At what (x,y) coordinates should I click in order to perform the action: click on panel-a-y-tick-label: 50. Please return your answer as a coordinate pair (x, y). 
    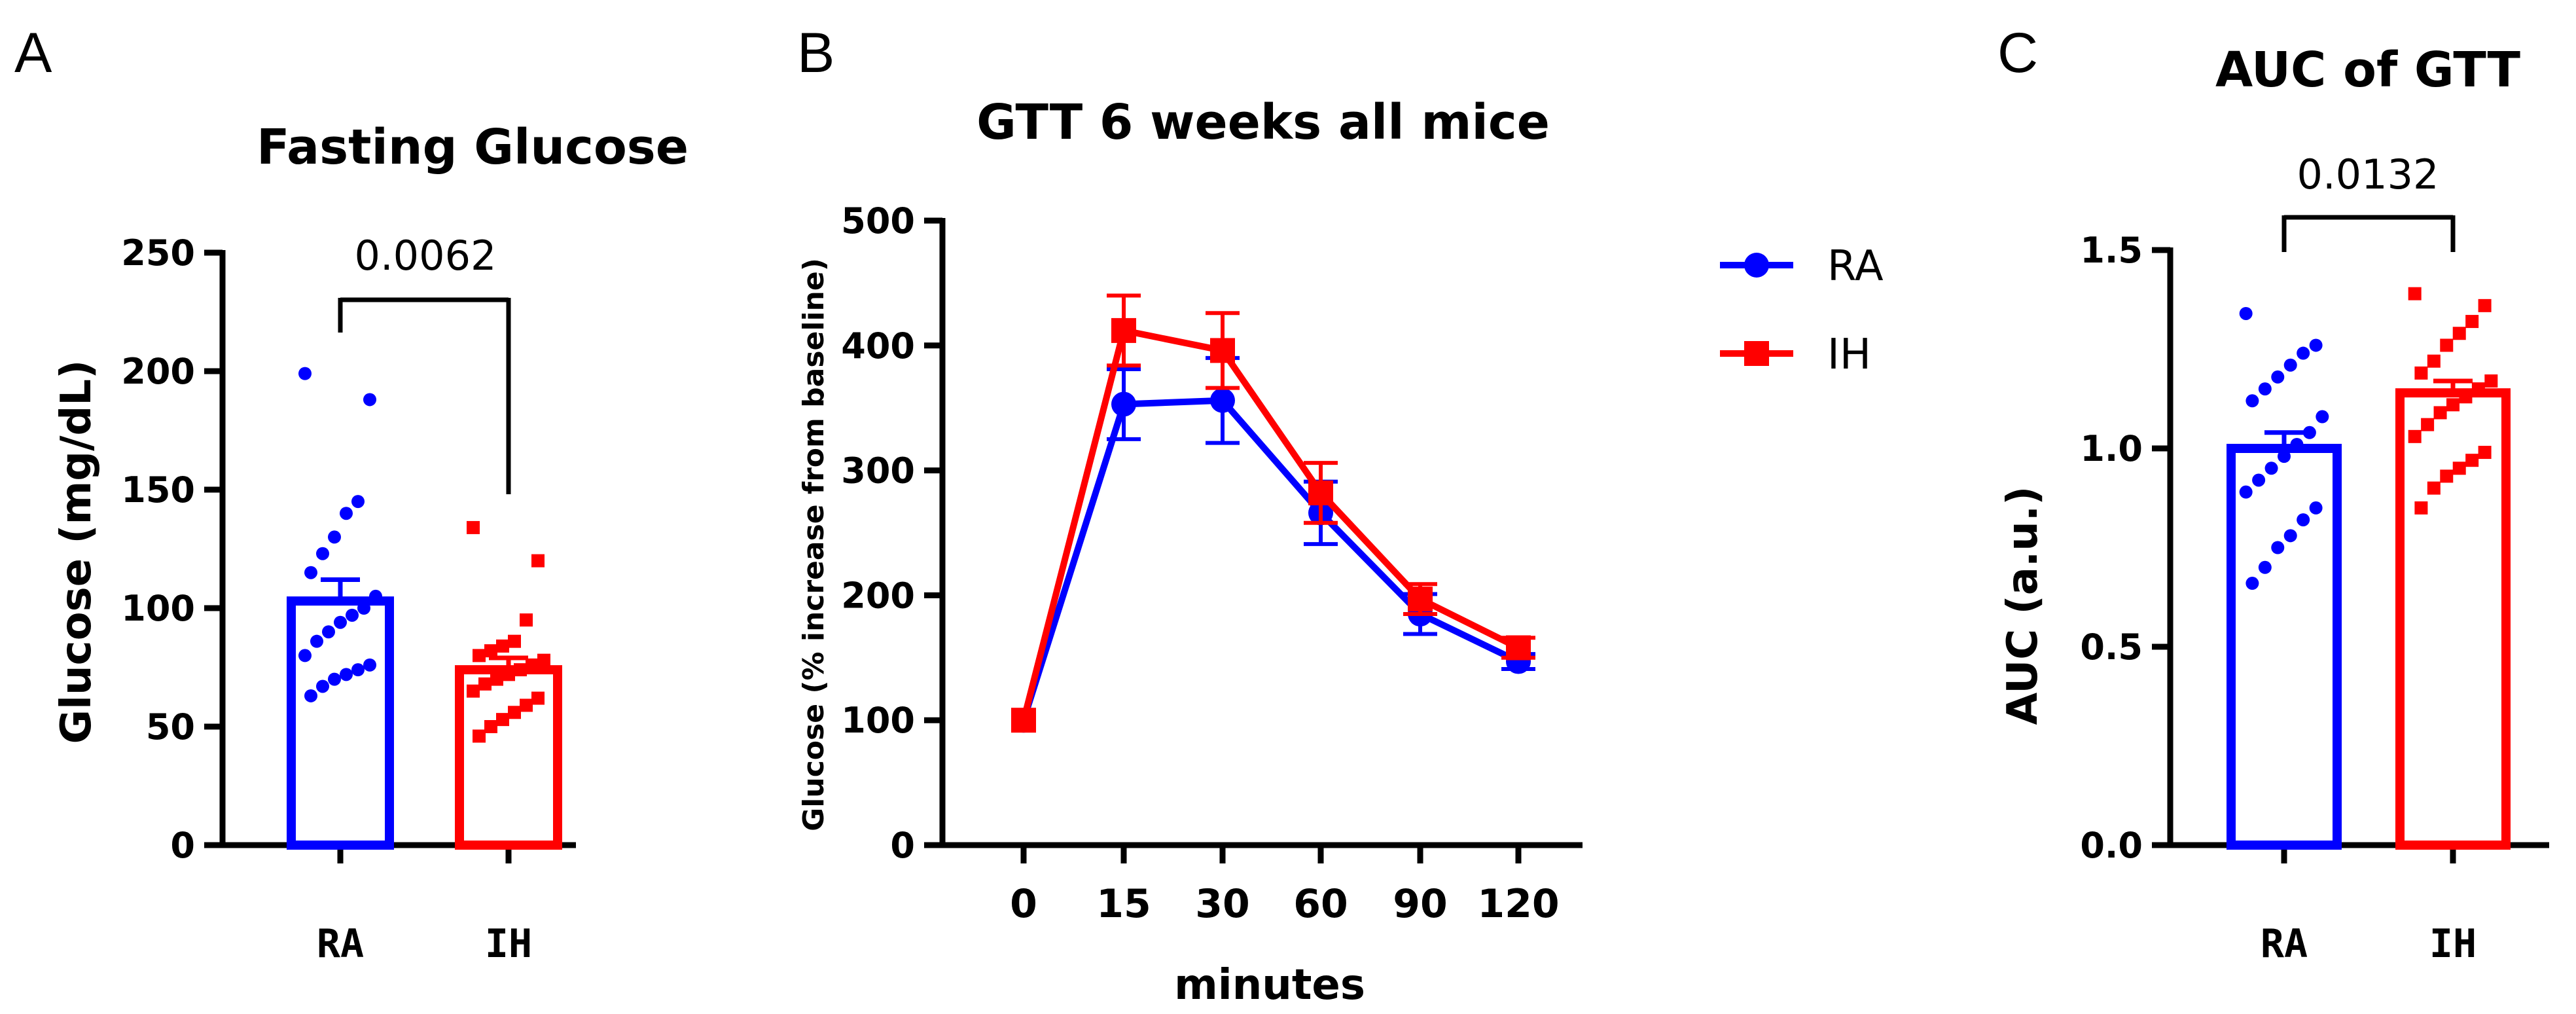
    Looking at the image, I should click on (170, 727).